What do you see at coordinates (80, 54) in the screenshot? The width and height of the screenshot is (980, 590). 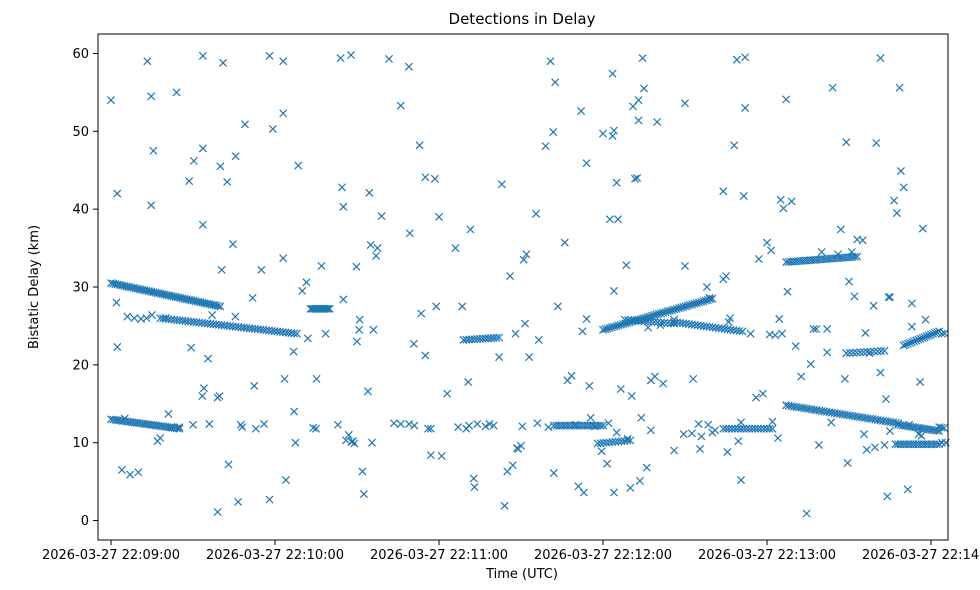 I see `y-tick-label: 60` at bounding box center [80, 54].